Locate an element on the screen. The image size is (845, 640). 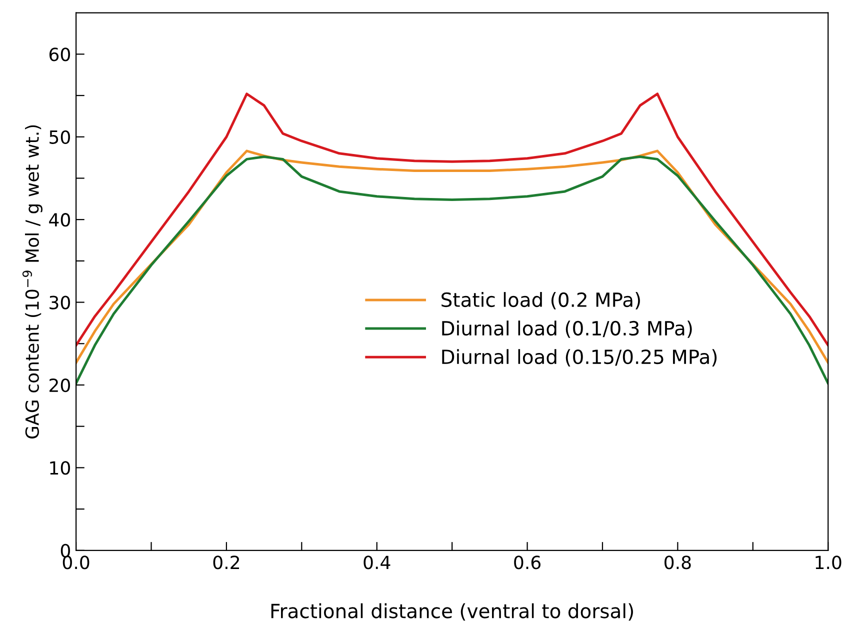
x-tick-label: 0.8 is located at coordinates (677, 563).